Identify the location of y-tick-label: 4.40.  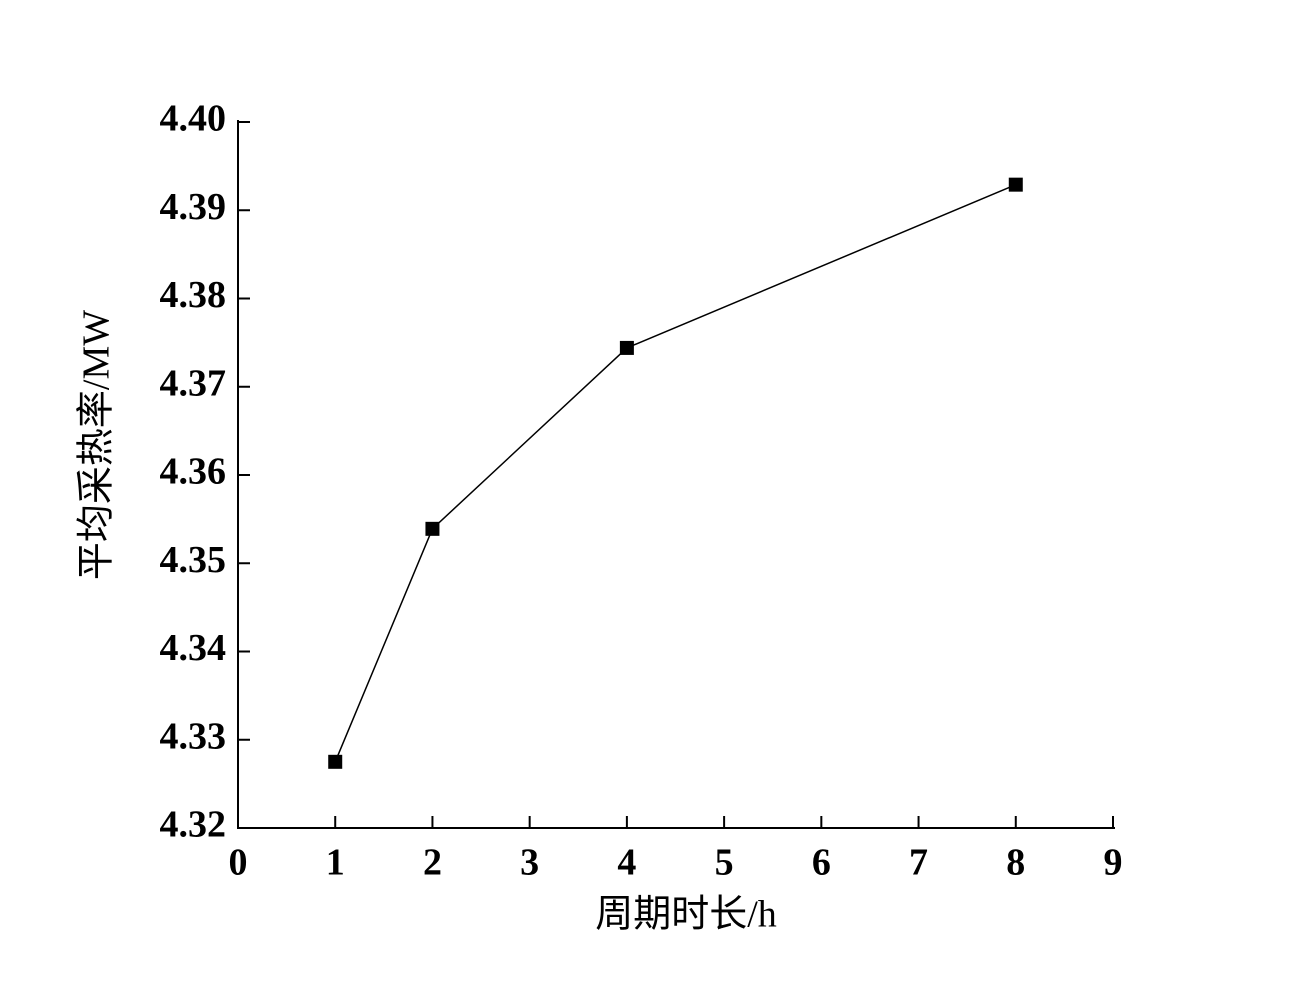
(193, 119).